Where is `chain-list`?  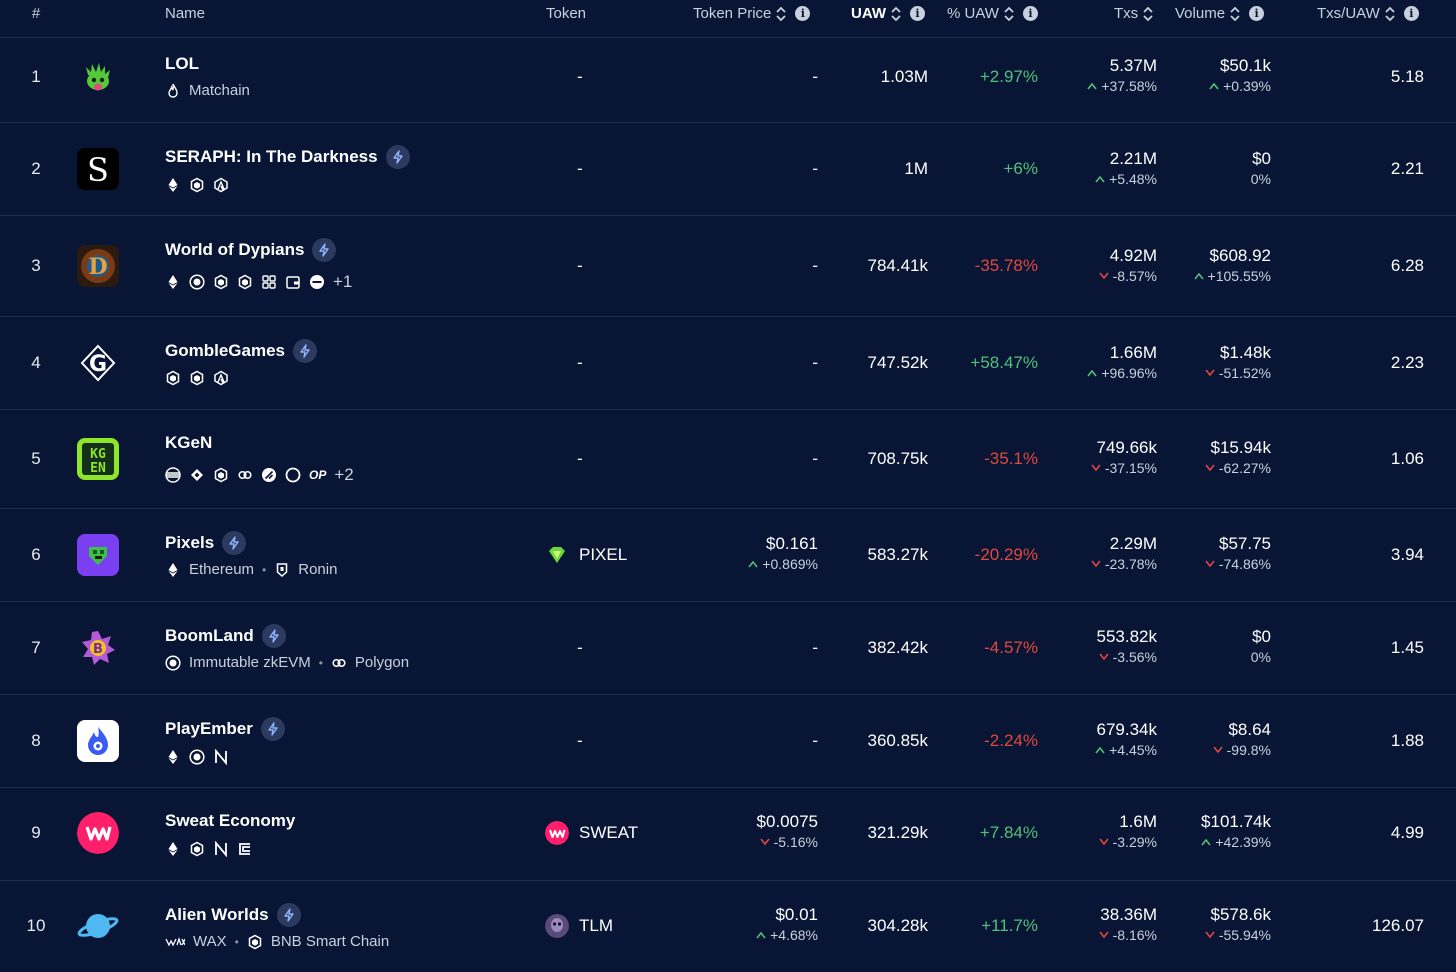
chain-list is located at coordinates (209, 849).